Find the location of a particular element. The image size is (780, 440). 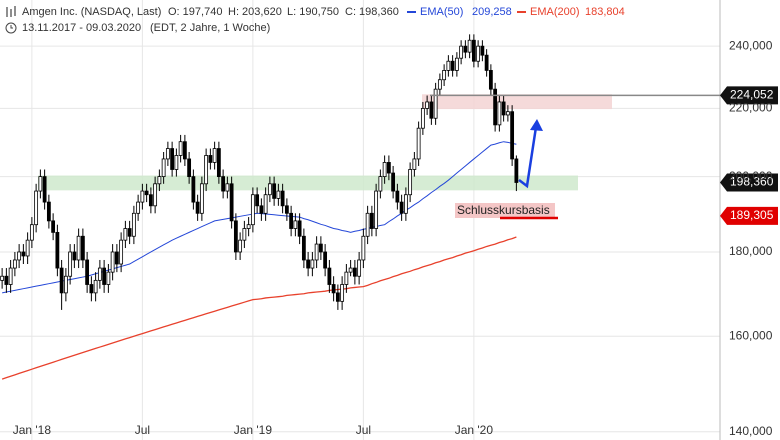

ohlc-high: H: 203,620 is located at coordinates (255, 12).